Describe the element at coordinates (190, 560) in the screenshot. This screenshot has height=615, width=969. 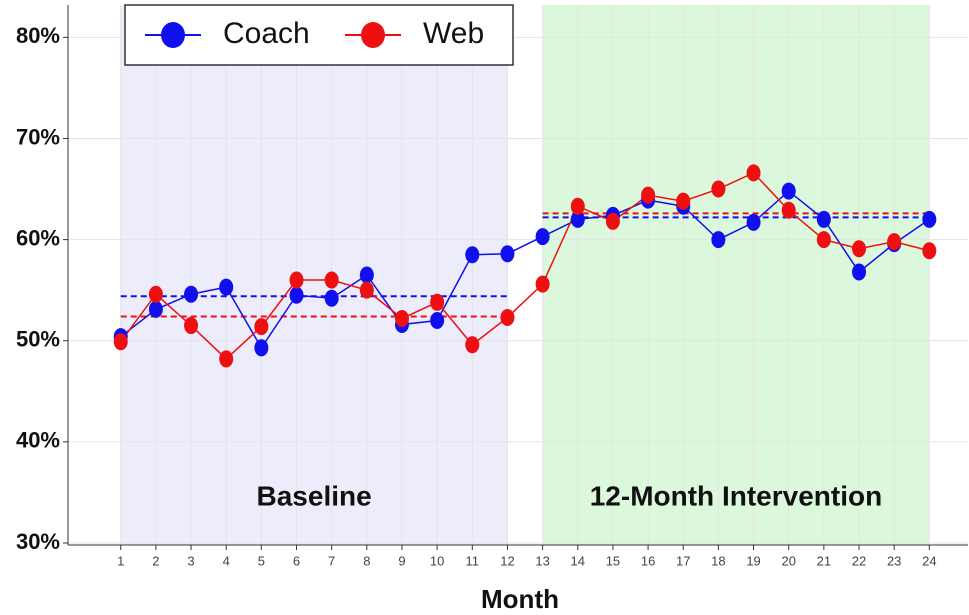
I see `x-tick-label: 3` at that location.